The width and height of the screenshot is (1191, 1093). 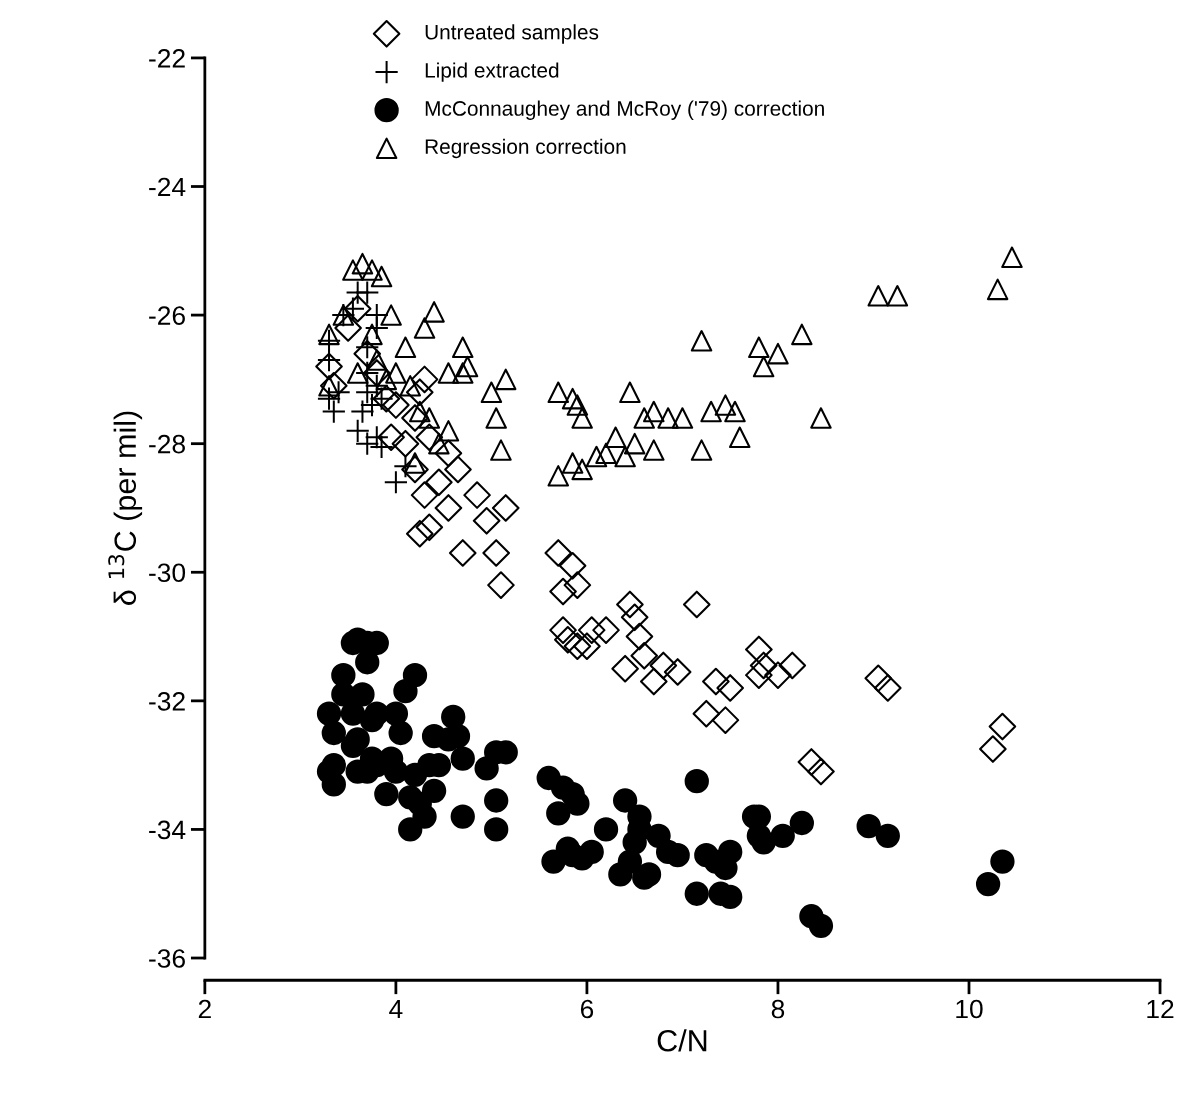 I want to click on y-tick-label: -36, so click(x=167, y=958).